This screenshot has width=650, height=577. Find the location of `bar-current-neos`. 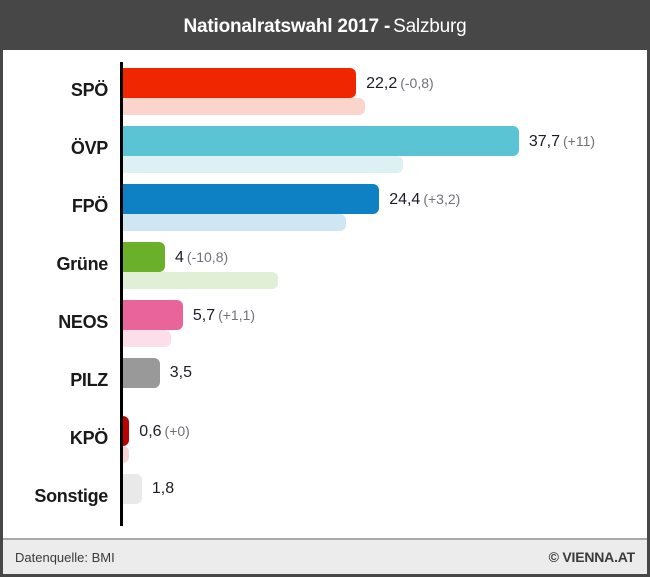

bar-current-neos is located at coordinates (153, 315).